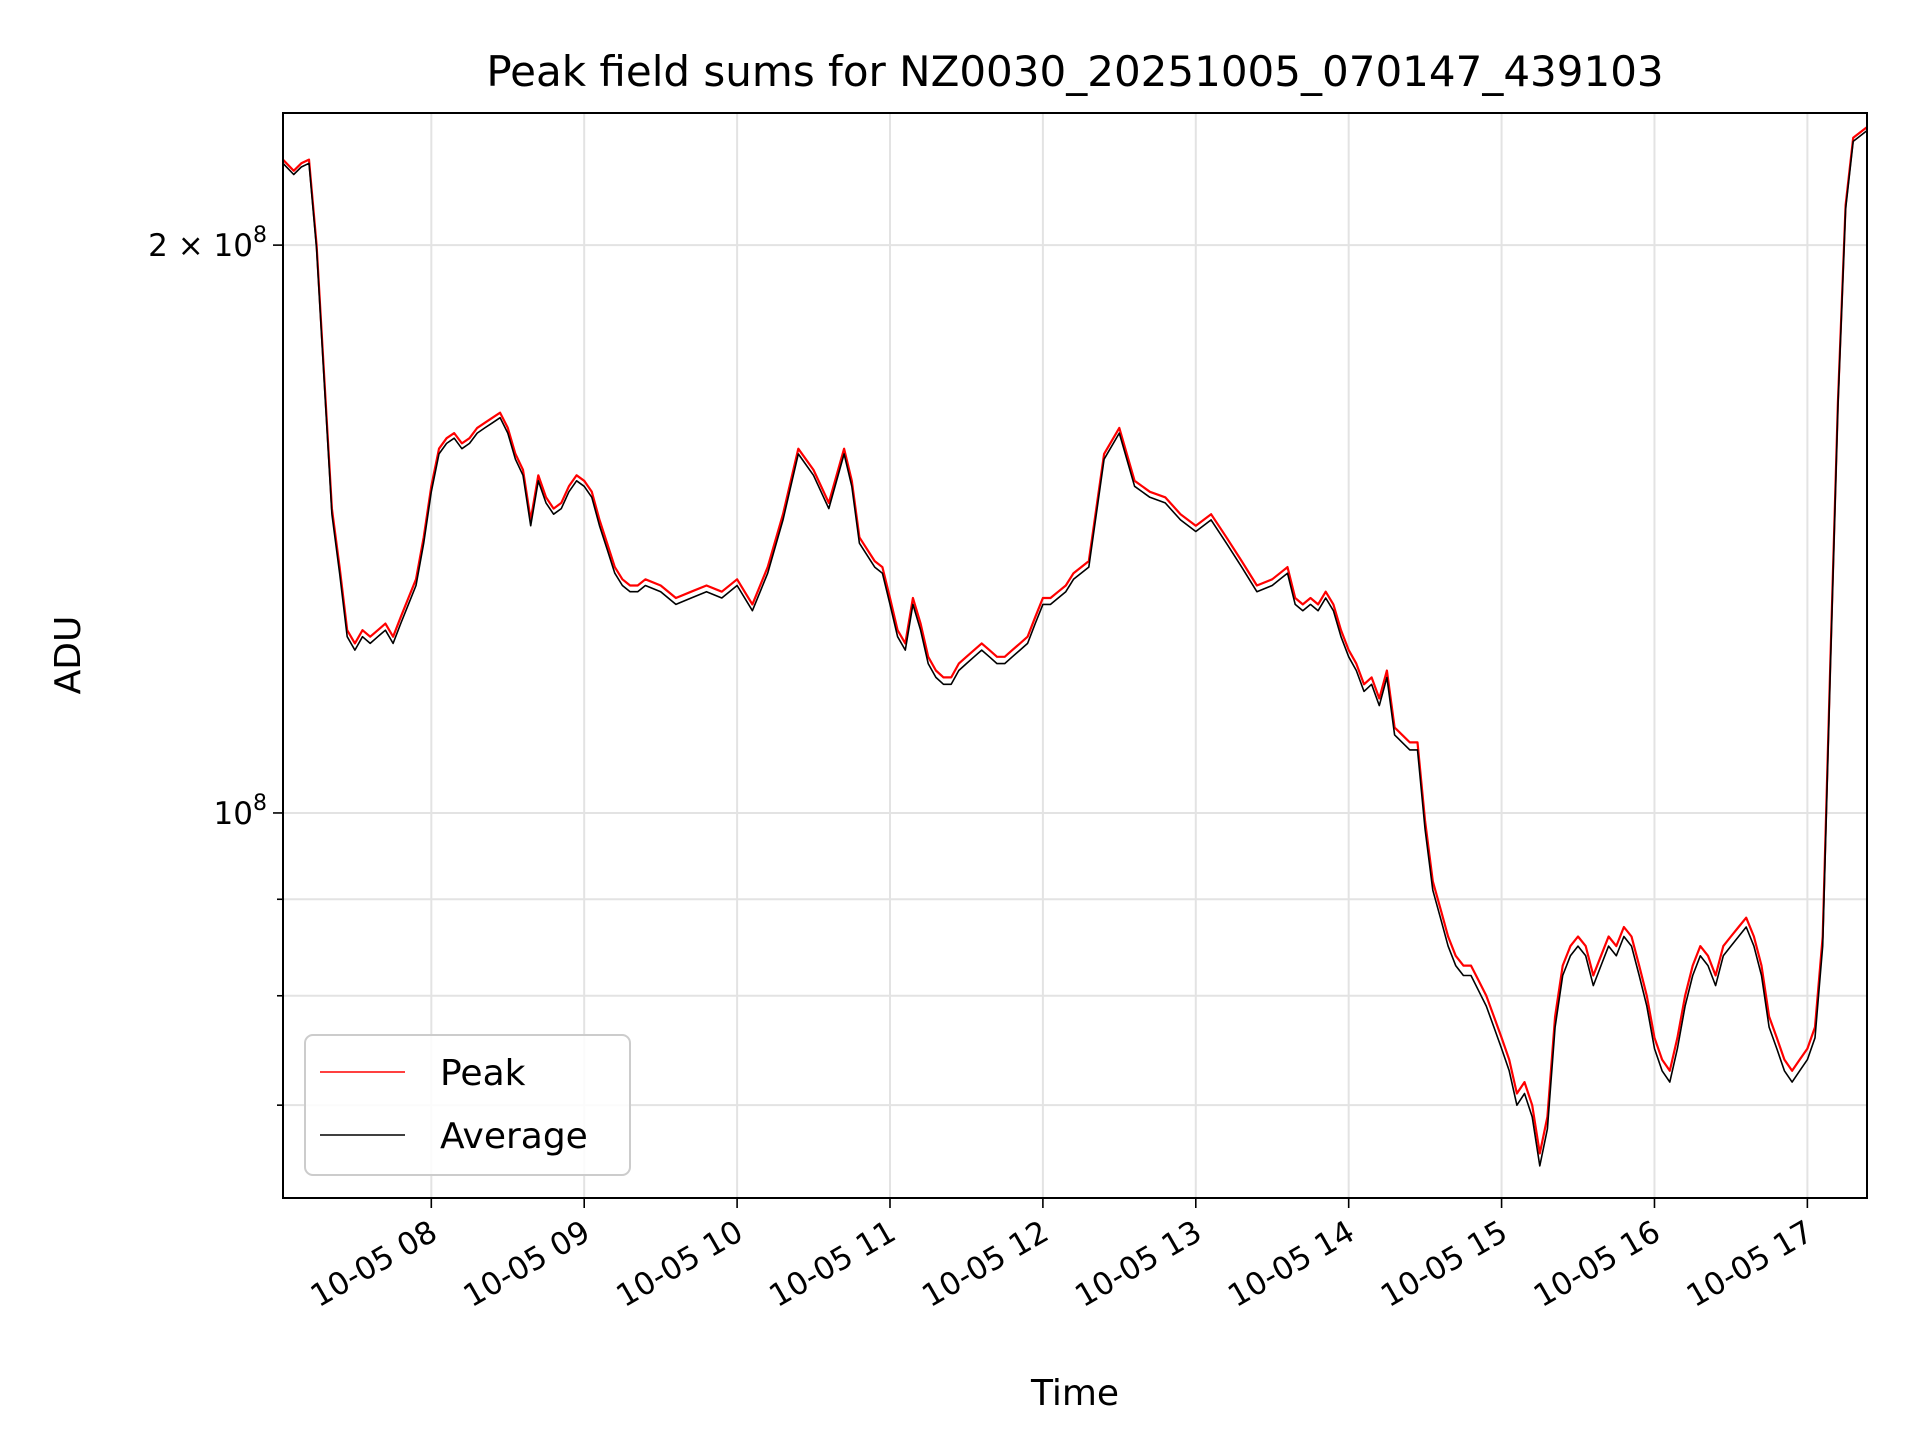 Image resolution: width=1920 pixels, height=1440 pixels. I want to click on x-tick-label: 10-05 12, so click(985, 1264).